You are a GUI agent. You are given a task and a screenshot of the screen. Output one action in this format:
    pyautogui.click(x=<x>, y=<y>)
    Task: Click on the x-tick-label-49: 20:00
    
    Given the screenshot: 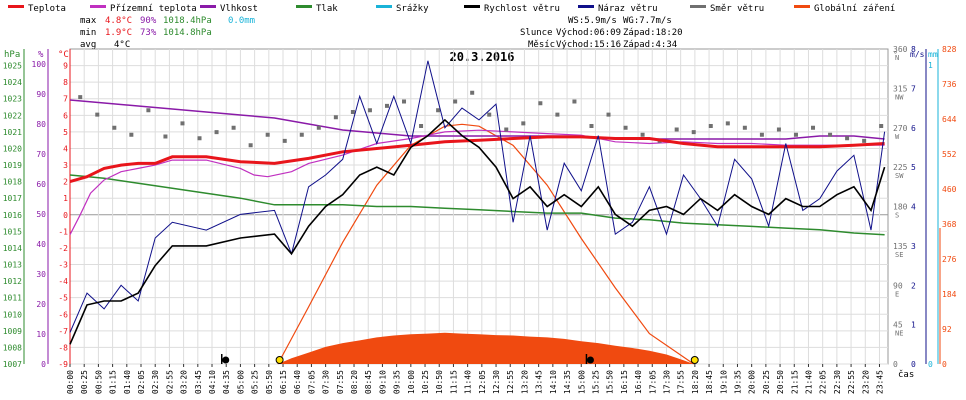 What is the action you would take?
    pyautogui.click(x=752, y=382)
    